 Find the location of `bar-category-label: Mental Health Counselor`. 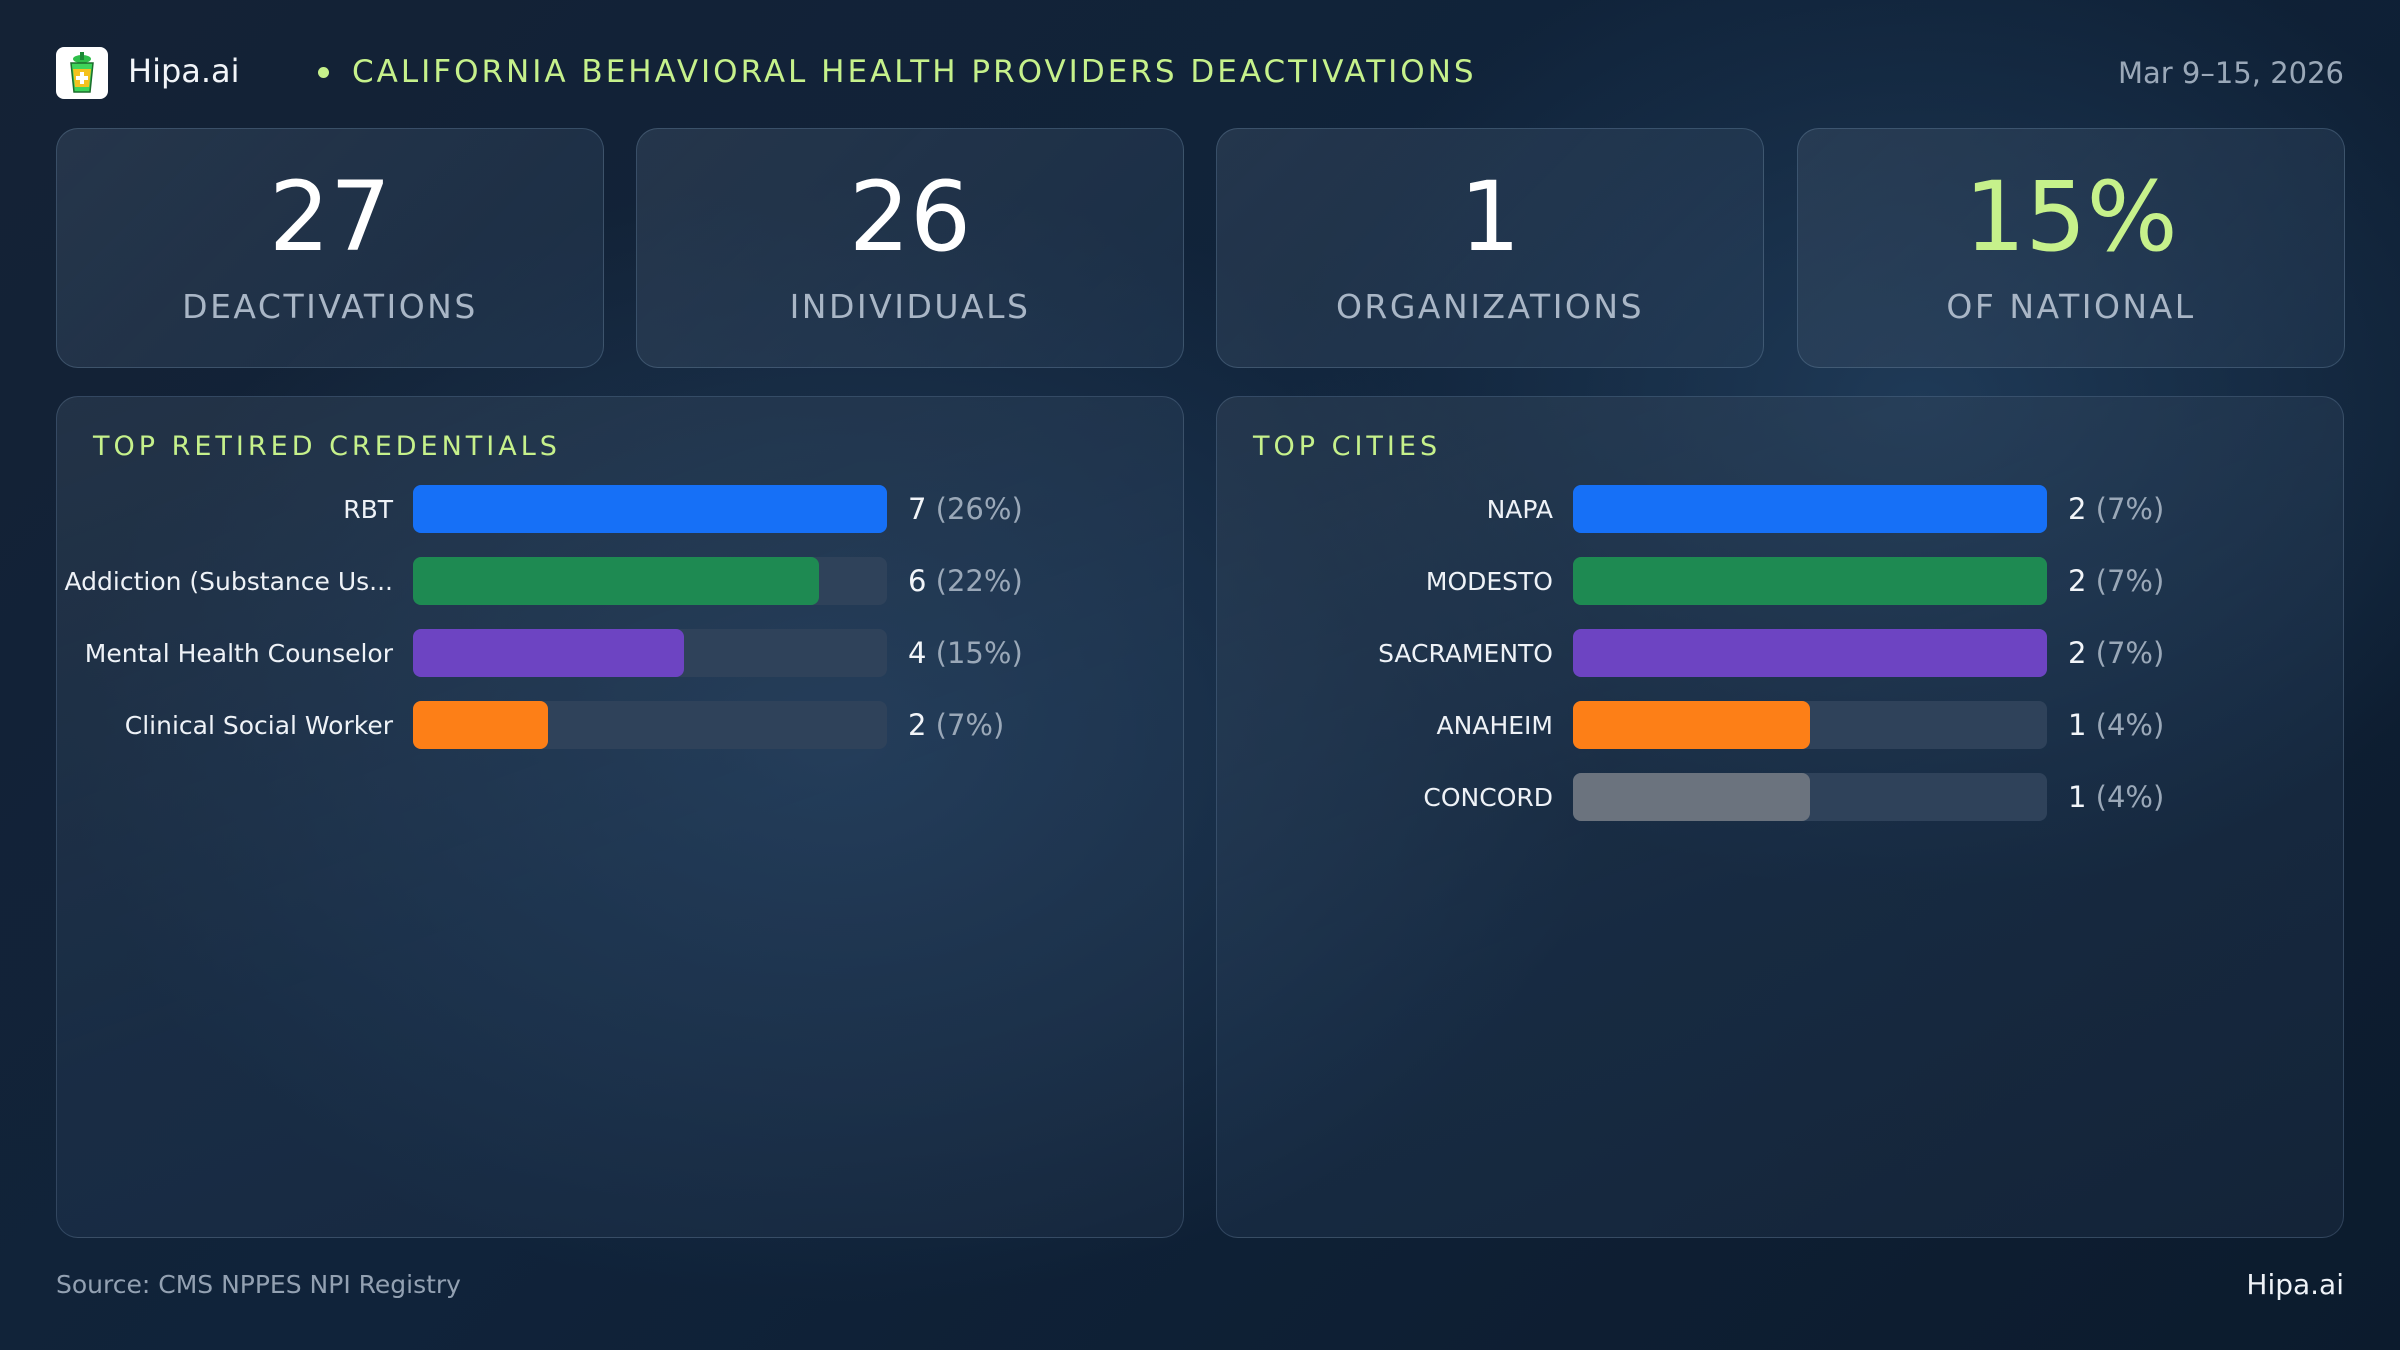

bar-category-label: Mental Health Counselor is located at coordinates (238, 653).